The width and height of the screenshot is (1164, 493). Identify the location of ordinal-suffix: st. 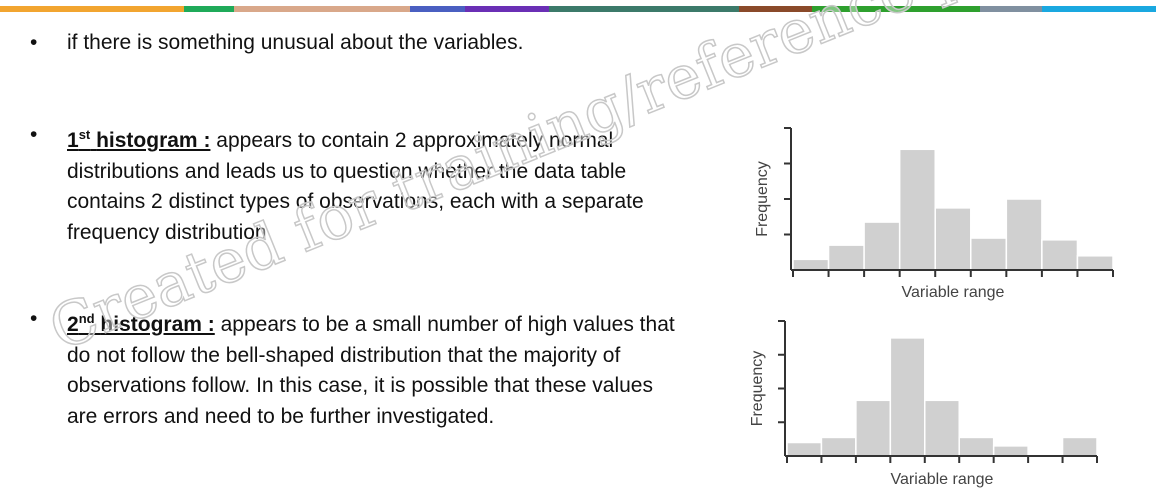
(84, 134).